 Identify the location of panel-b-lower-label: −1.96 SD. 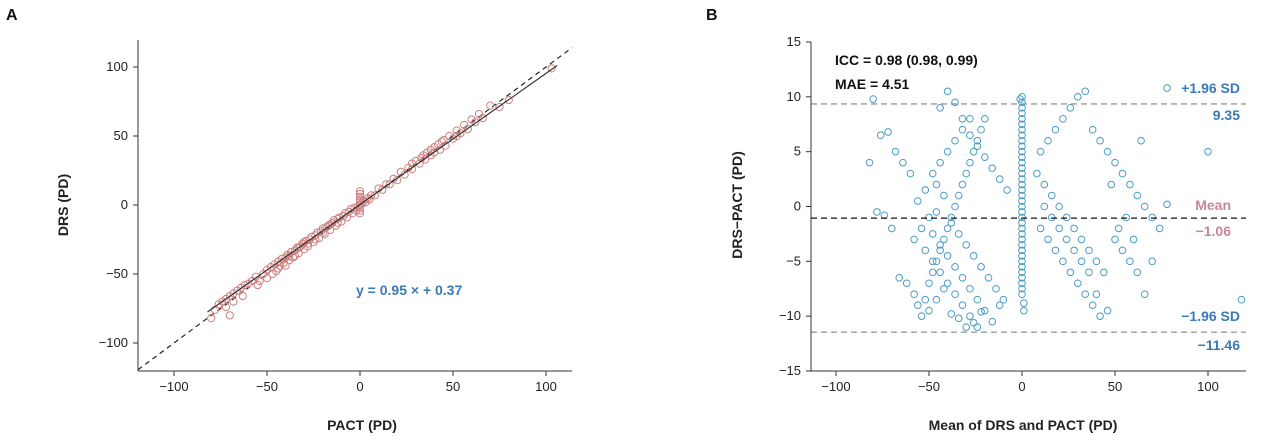
(1210, 316).